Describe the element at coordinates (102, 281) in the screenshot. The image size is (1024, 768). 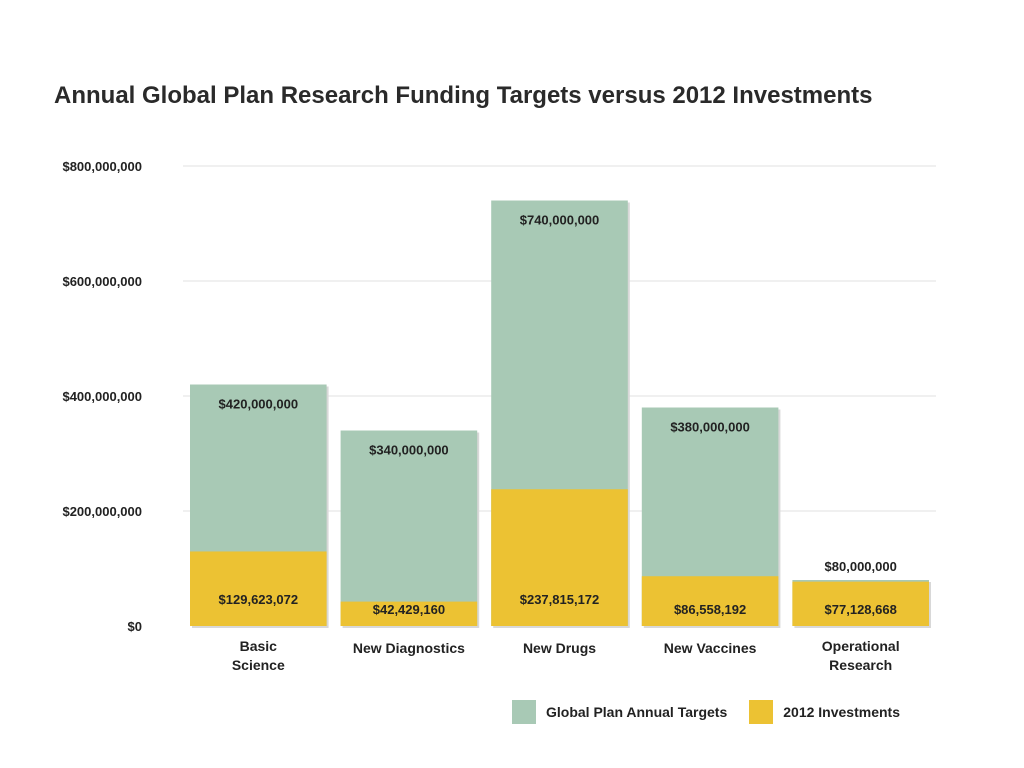
I see `y-tick-label: $600,000,000` at that location.